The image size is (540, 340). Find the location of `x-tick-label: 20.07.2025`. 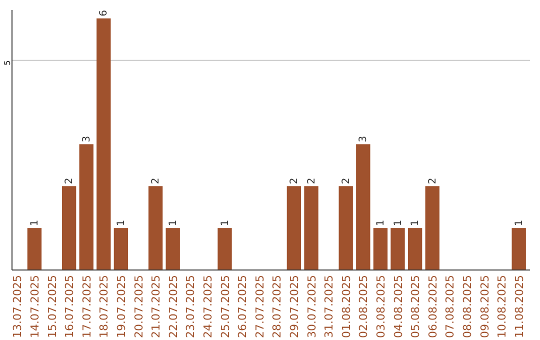

x-tick-label: 20.07.2025 is located at coordinates (139, 306).